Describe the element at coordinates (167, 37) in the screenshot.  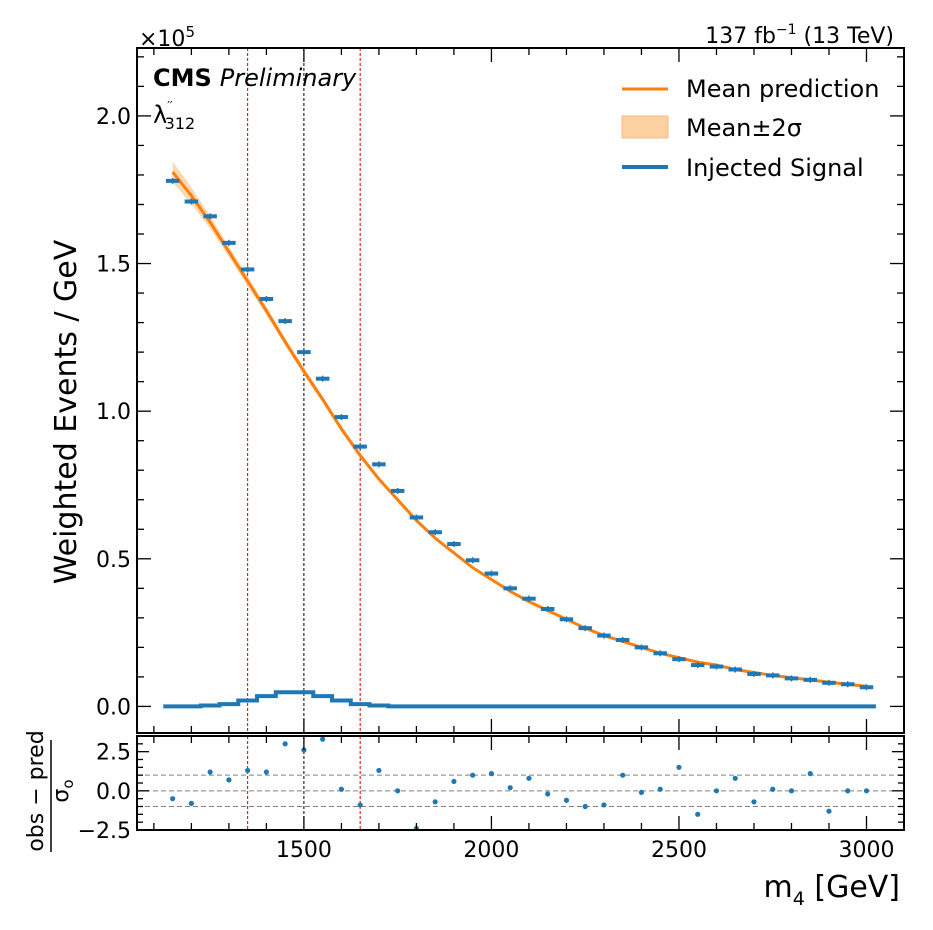
I see `y-multiplier: ×10⁵` at that location.